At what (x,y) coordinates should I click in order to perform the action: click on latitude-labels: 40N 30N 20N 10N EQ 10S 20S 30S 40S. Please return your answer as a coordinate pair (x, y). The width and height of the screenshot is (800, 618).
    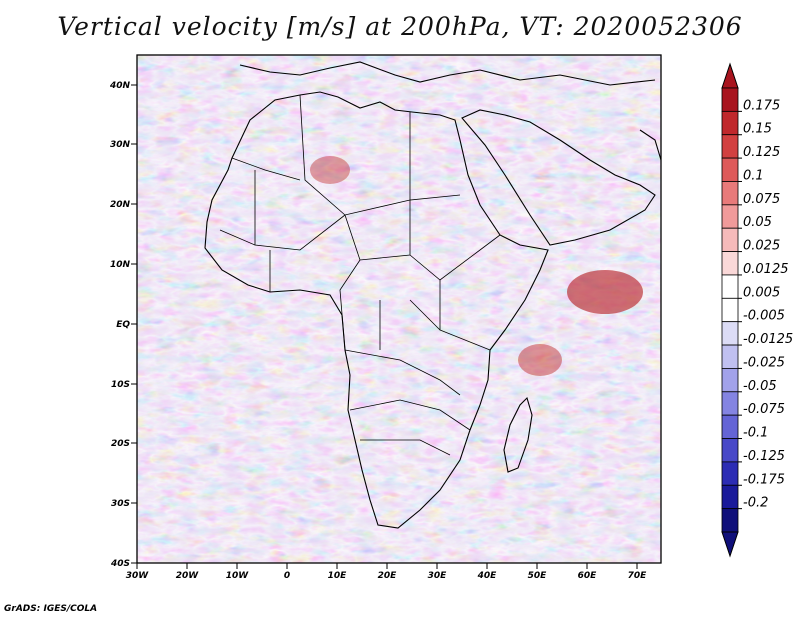
    Looking at the image, I should click on (120, 325).